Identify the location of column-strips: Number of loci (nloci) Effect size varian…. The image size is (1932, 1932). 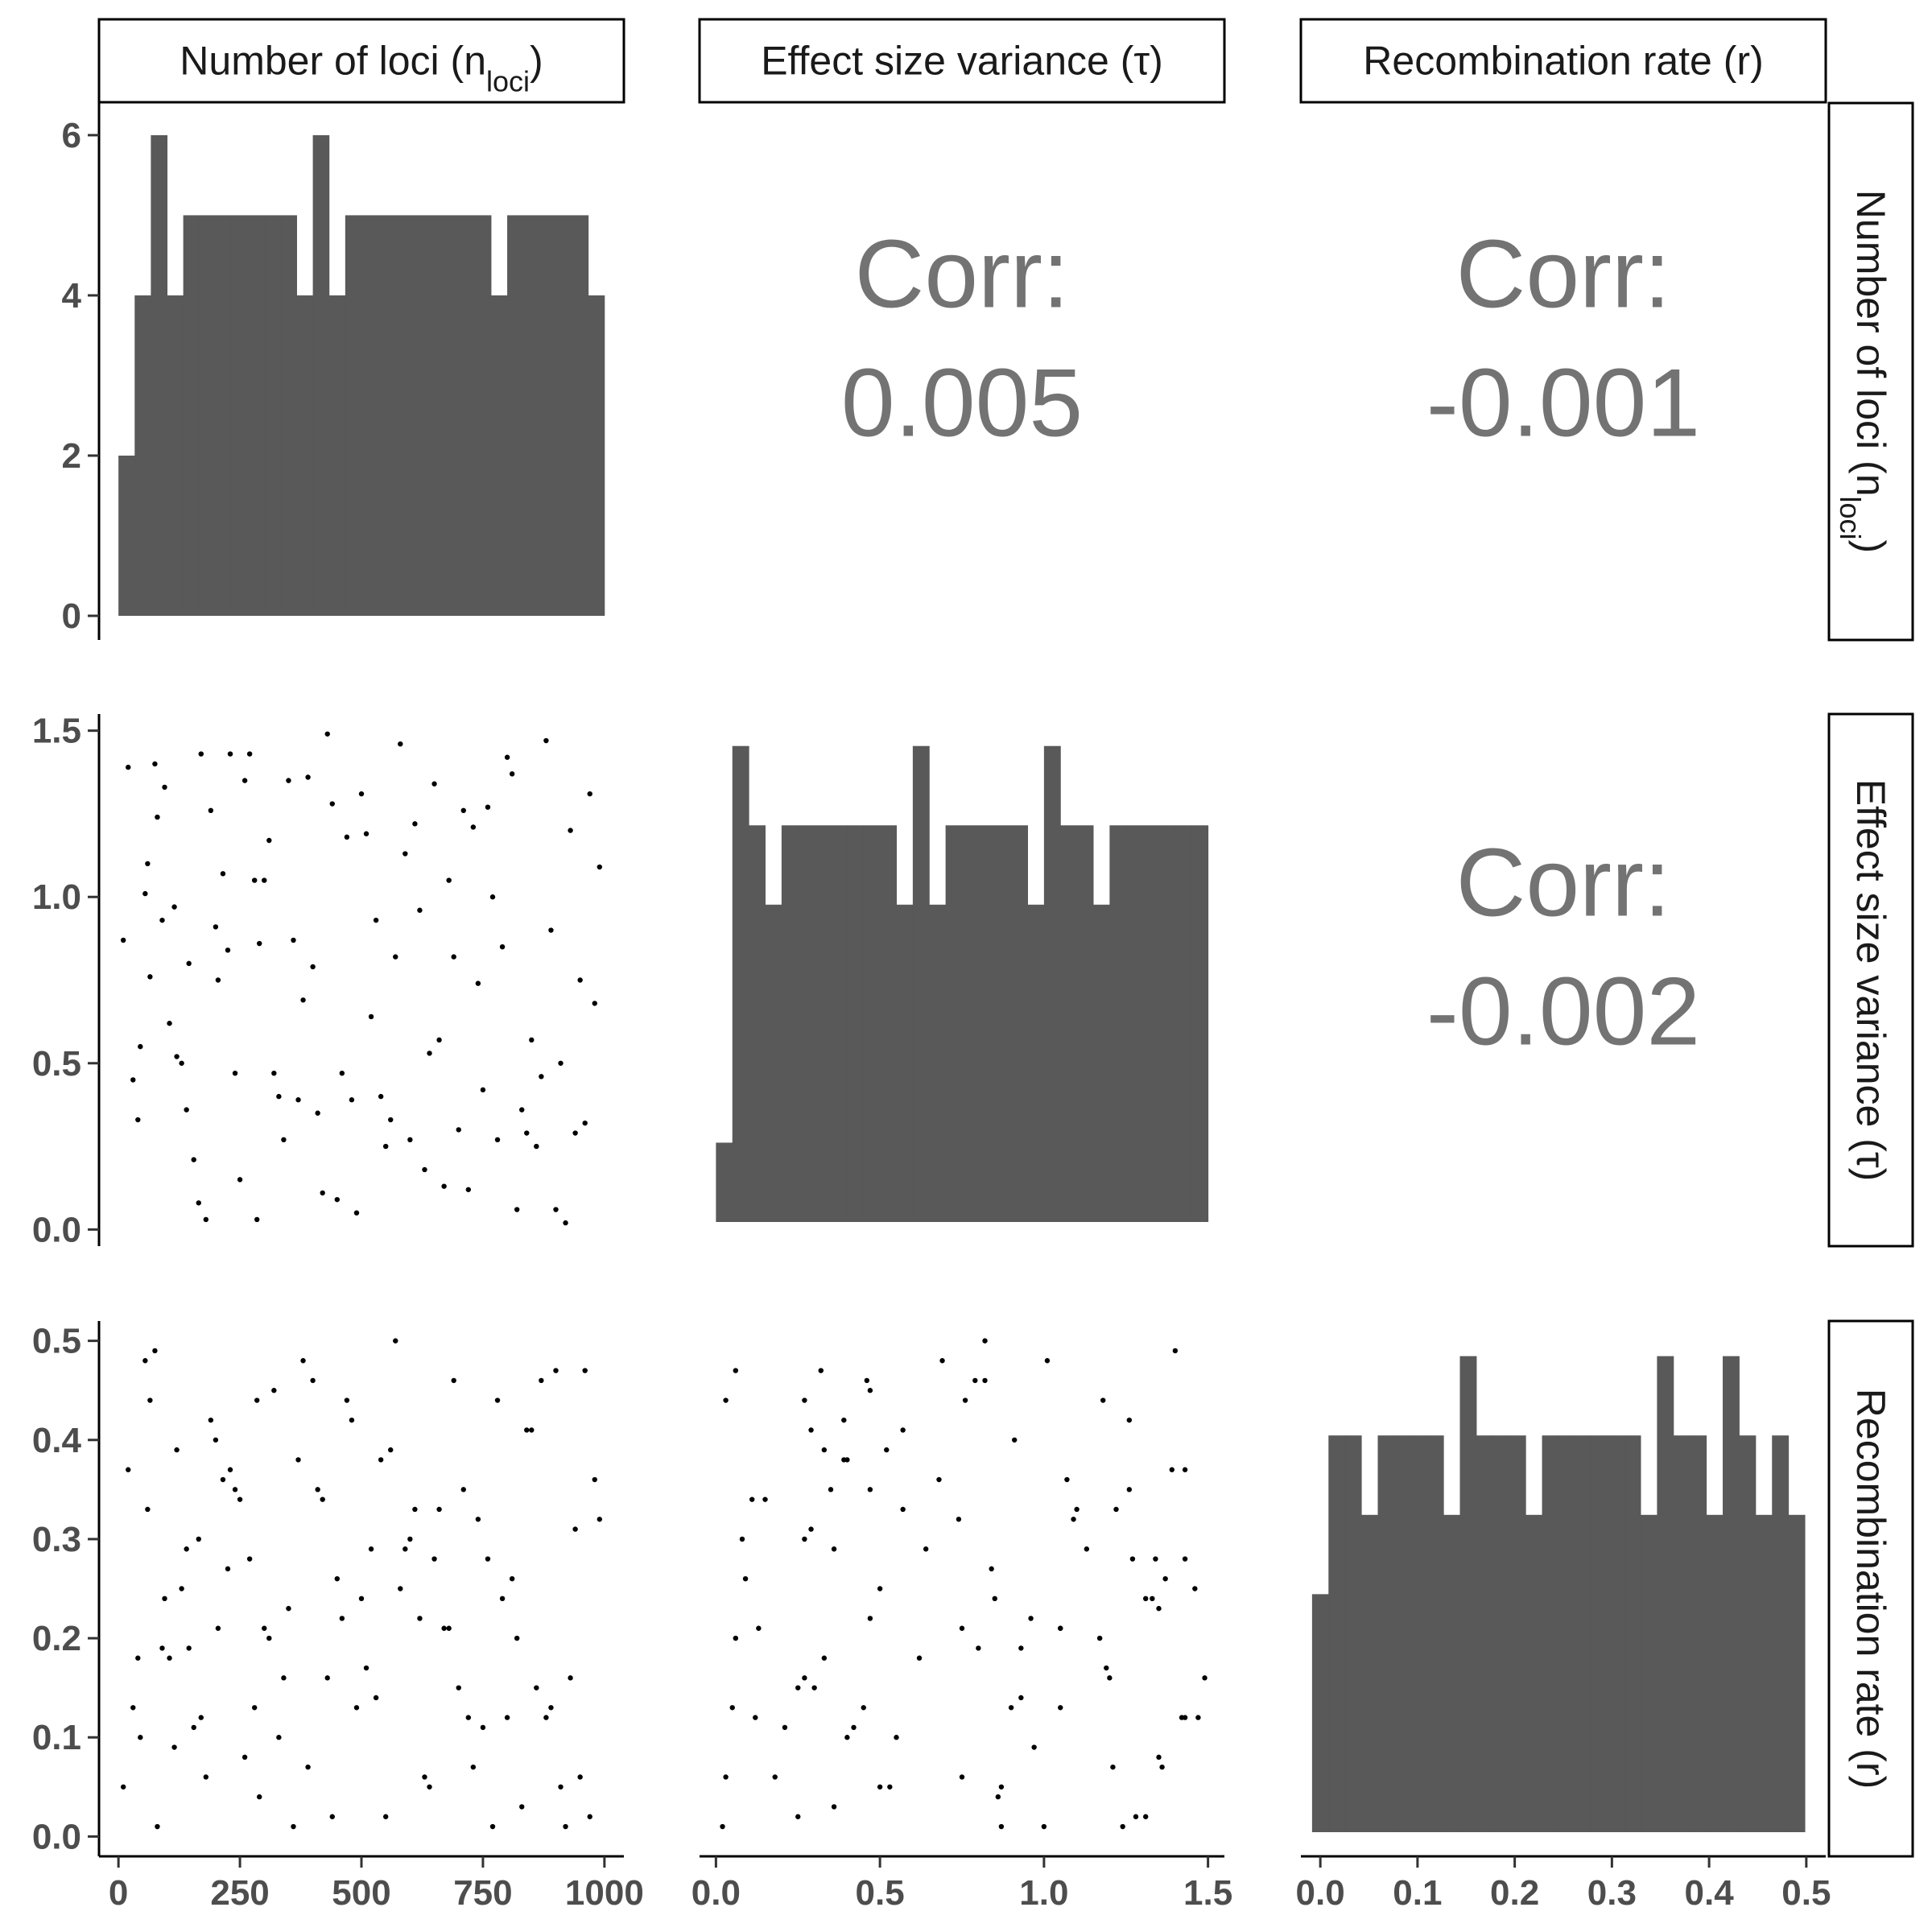
(962, 61).